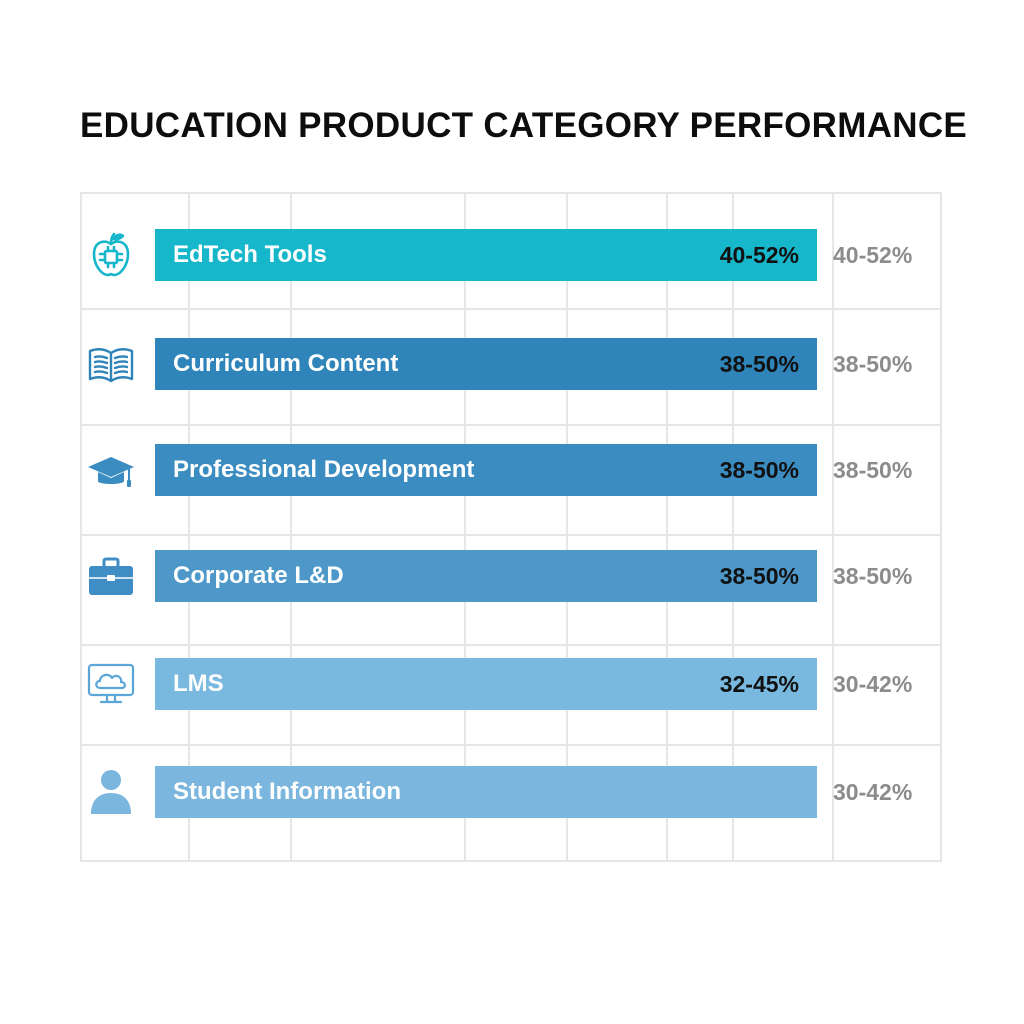  I want to click on apple-circuit-icon, so click(111, 255).